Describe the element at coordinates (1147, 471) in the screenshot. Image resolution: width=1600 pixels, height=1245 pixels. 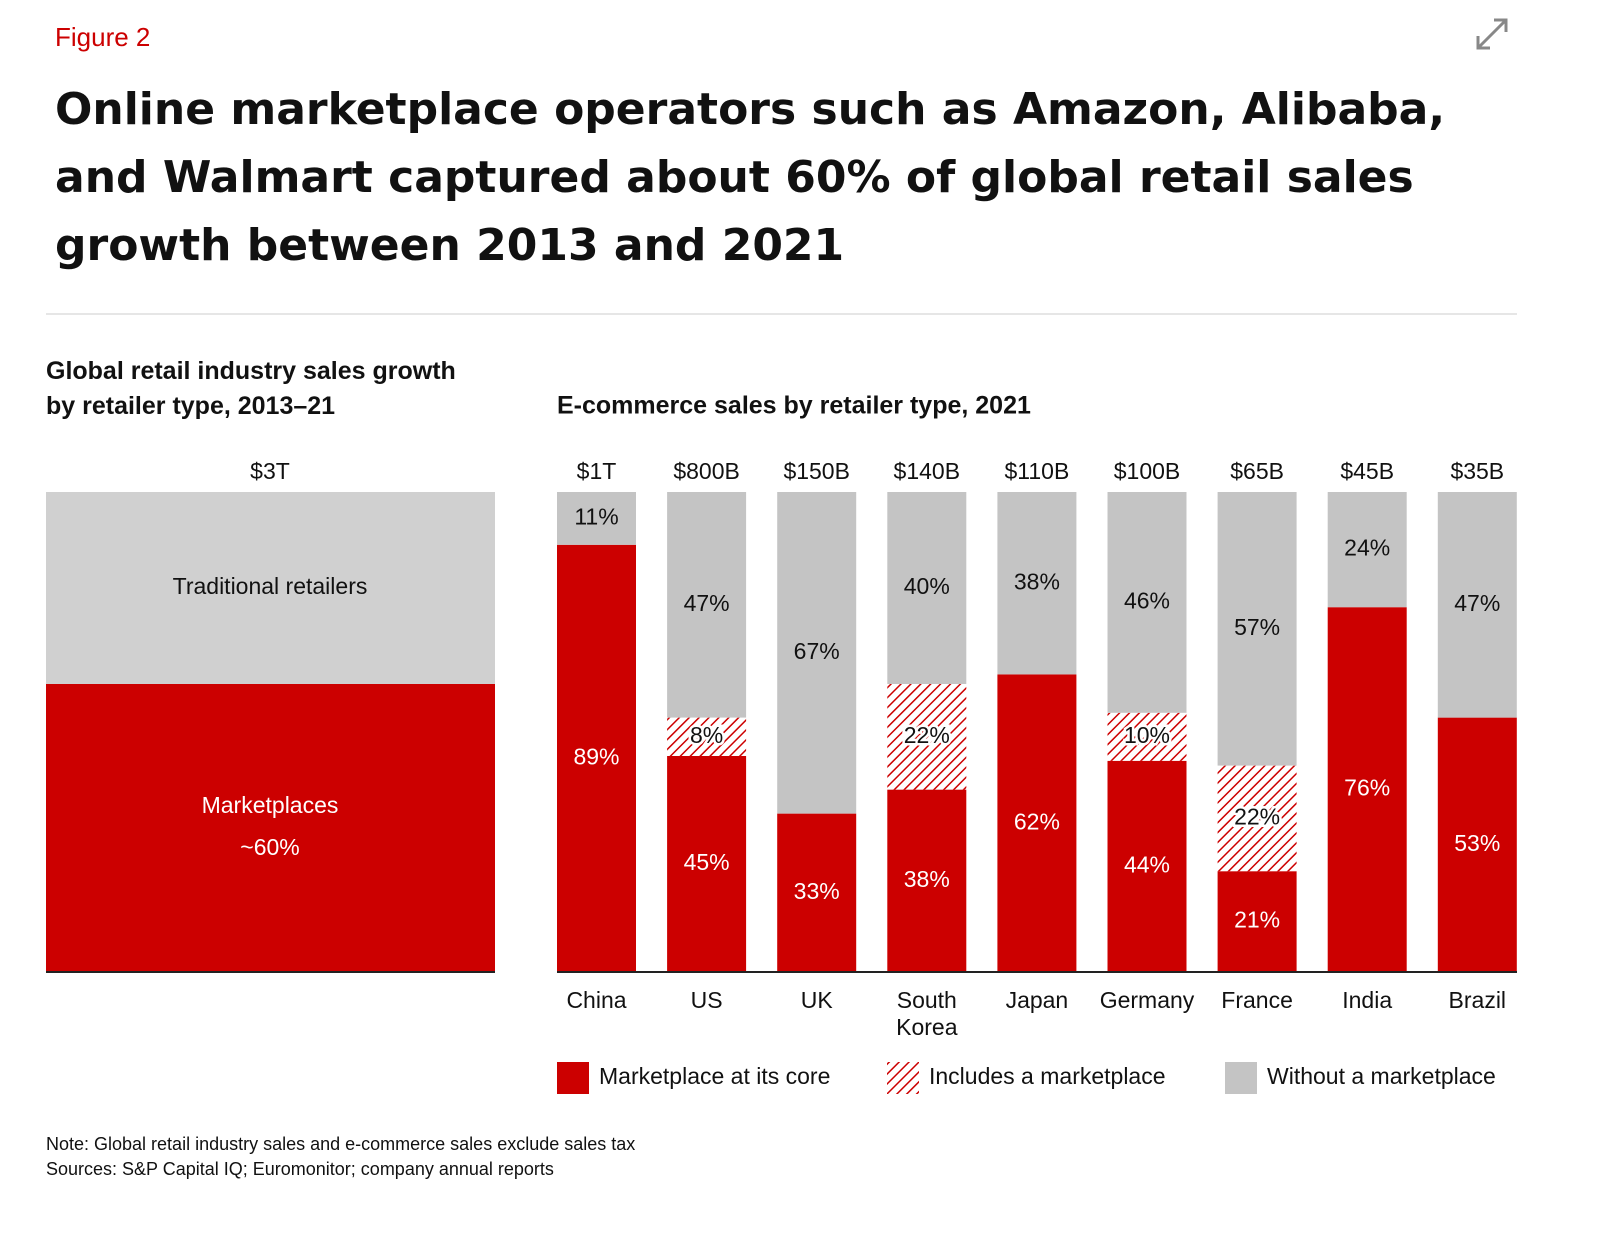
I see `total-label: $100B` at that location.